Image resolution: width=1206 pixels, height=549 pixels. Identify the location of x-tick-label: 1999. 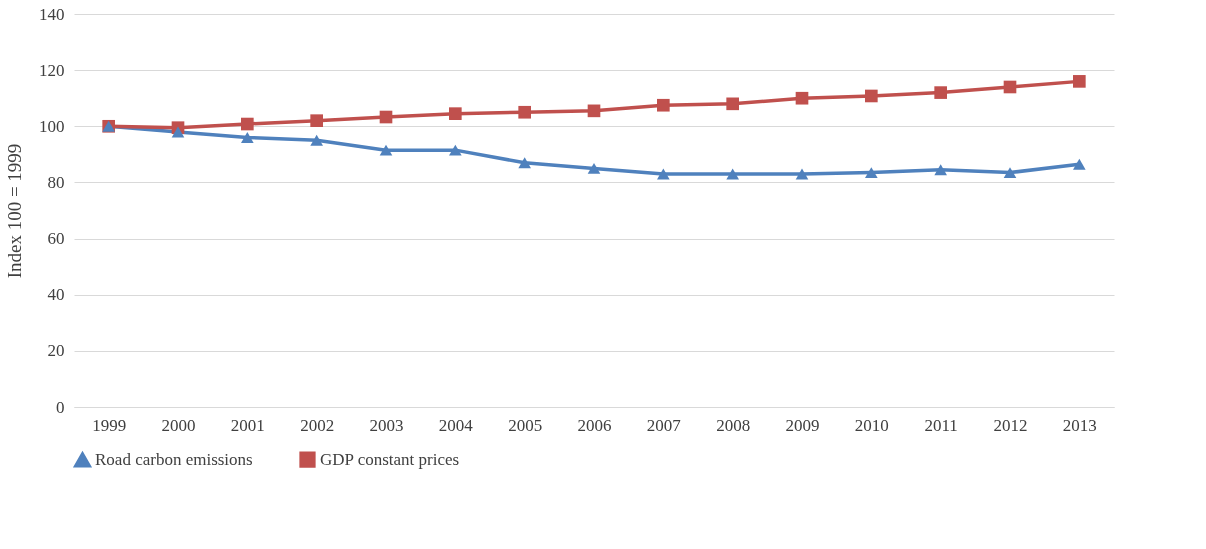
(109, 425).